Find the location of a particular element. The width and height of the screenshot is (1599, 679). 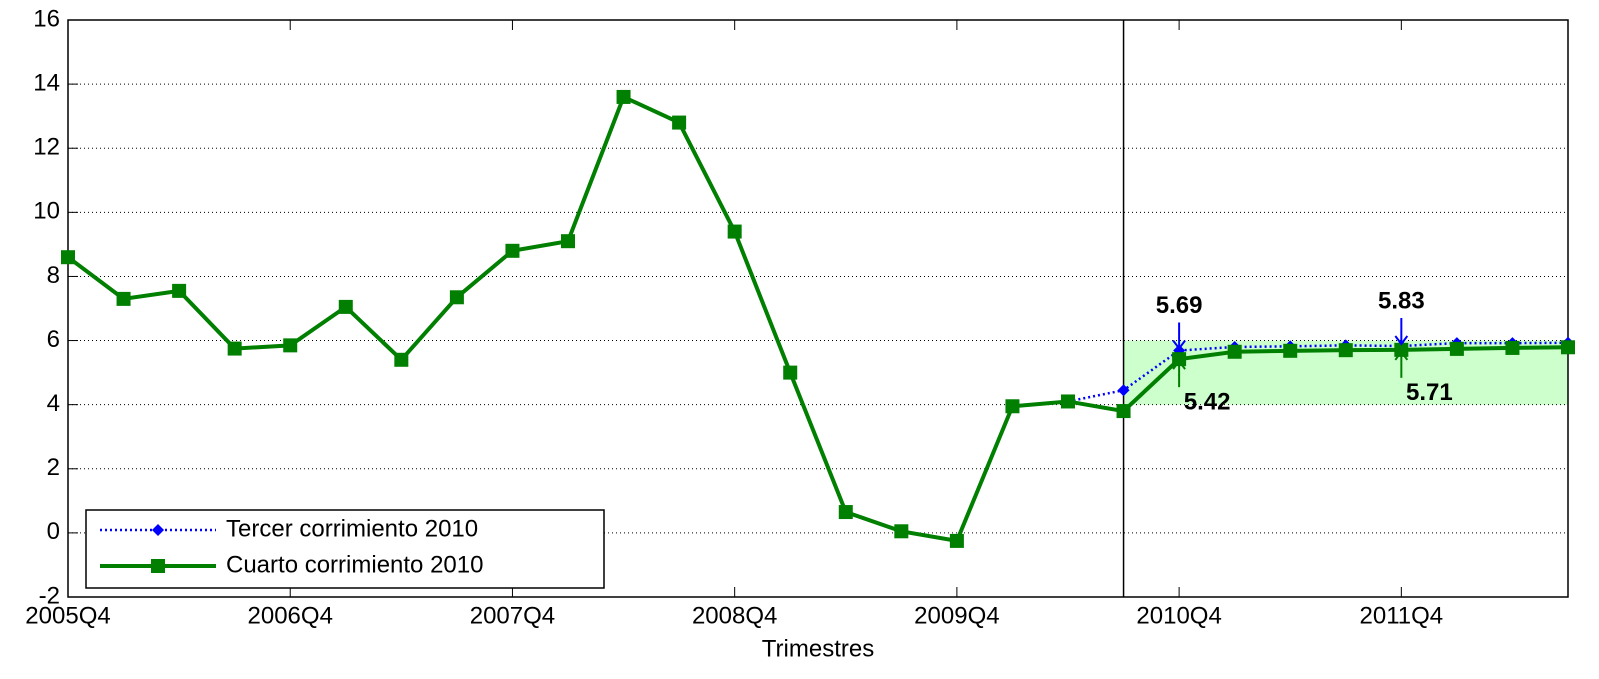

x-axis-label: Trimestres is located at coordinates (818, 648).